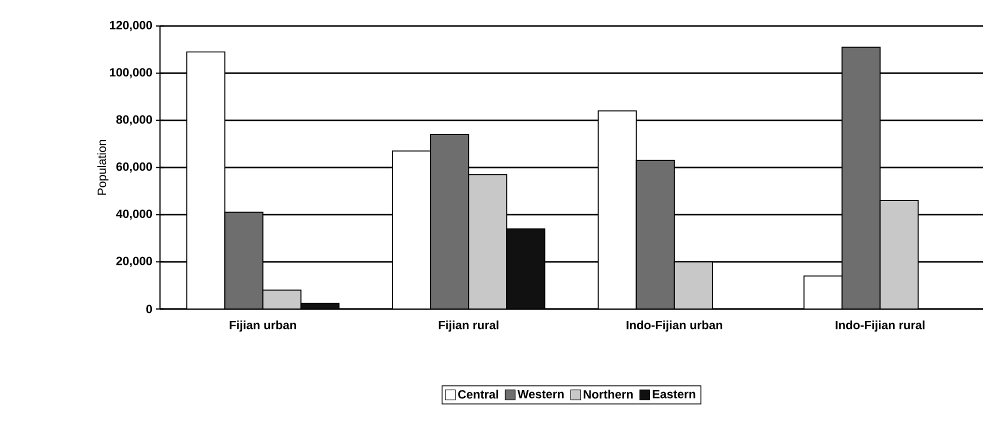  Describe the element at coordinates (674, 394) in the screenshot. I see `legend-label: Eastern` at that location.